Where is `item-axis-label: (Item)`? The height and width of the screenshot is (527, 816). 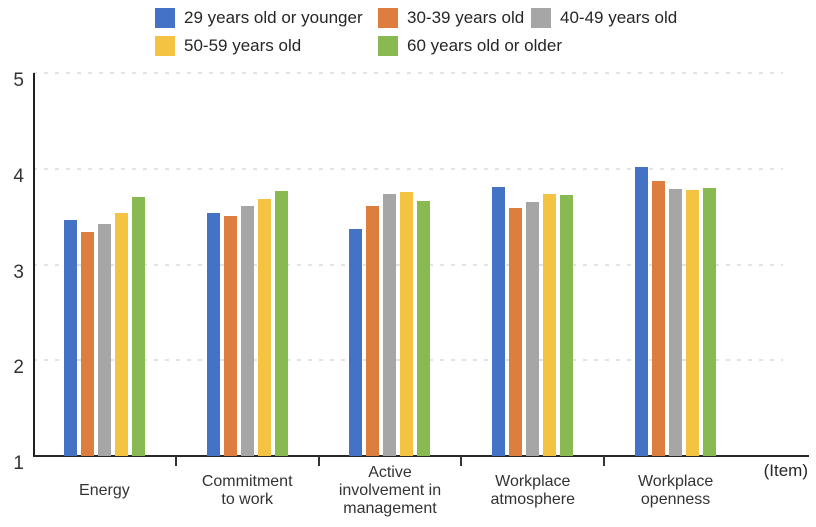
item-axis-label: (Item) is located at coordinates (785, 470).